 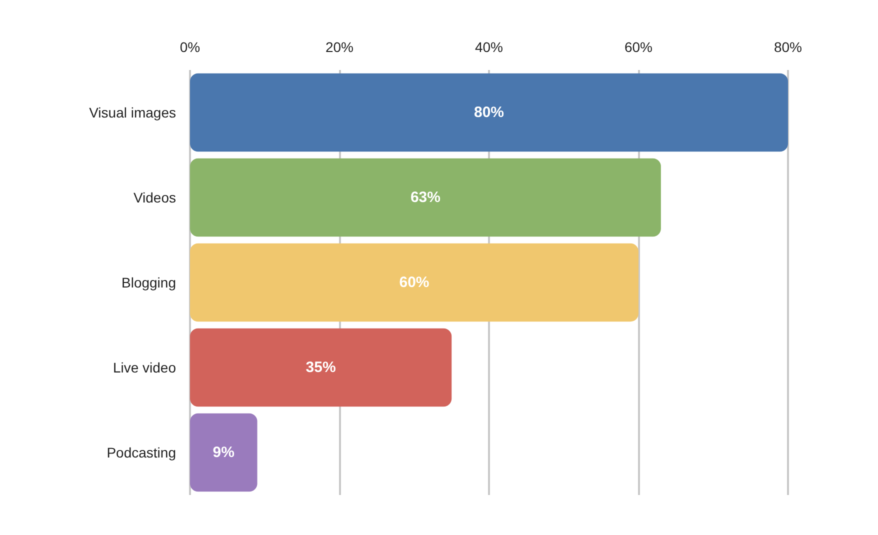 What do you see at coordinates (144, 368) in the screenshot?
I see `y-tick-label: Live video` at bounding box center [144, 368].